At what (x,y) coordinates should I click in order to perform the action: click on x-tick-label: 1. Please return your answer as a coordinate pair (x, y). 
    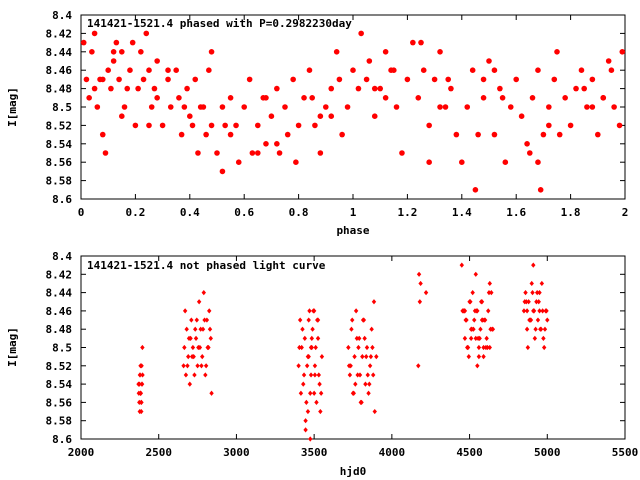
    Looking at the image, I should click on (353, 212).